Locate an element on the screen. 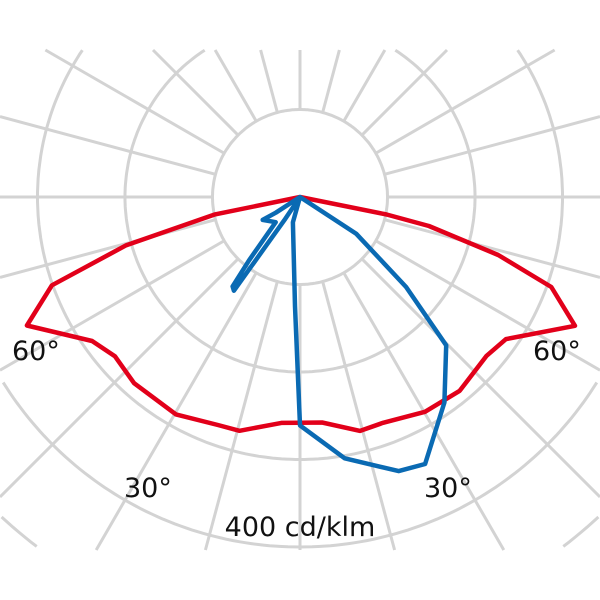 The width and height of the screenshot is (600, 600). angle-label-left-60: 60° is located at coordinates (36, 351).